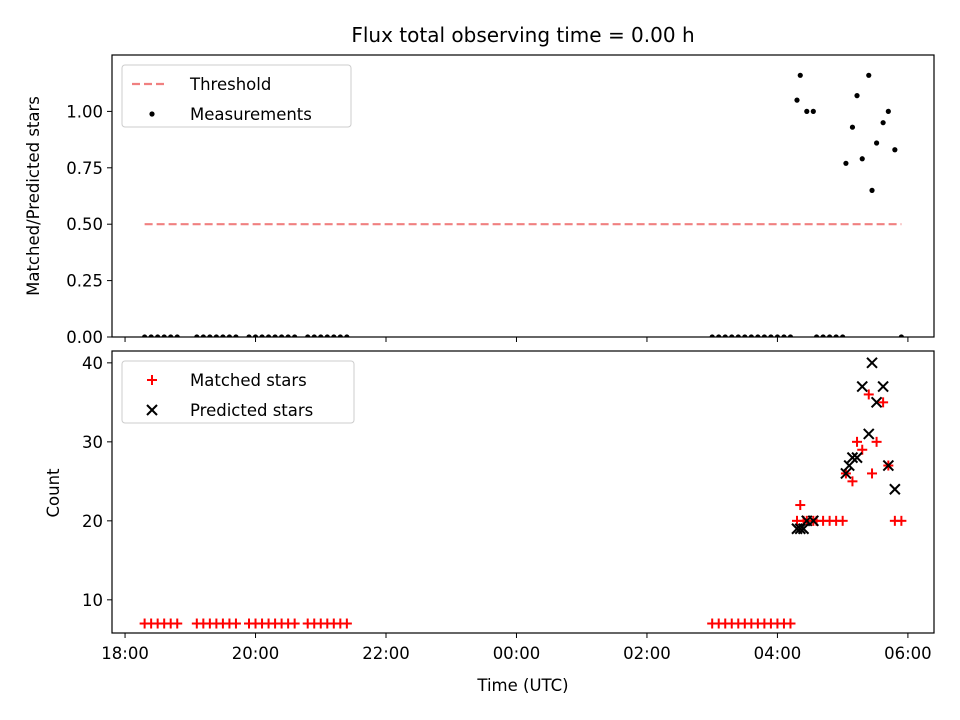  Describe the element at coordinates (92, 521) in the screenshot. I see `y-tick-label: 20` at that location.